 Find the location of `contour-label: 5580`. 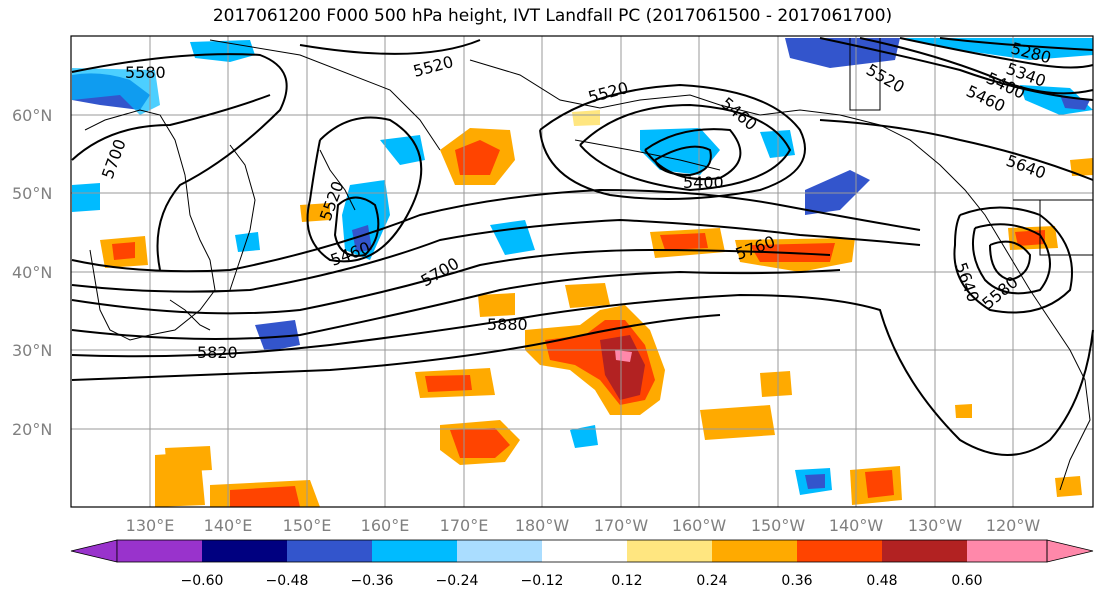

contour-label: 5580 is located at coordinates (145, 72).